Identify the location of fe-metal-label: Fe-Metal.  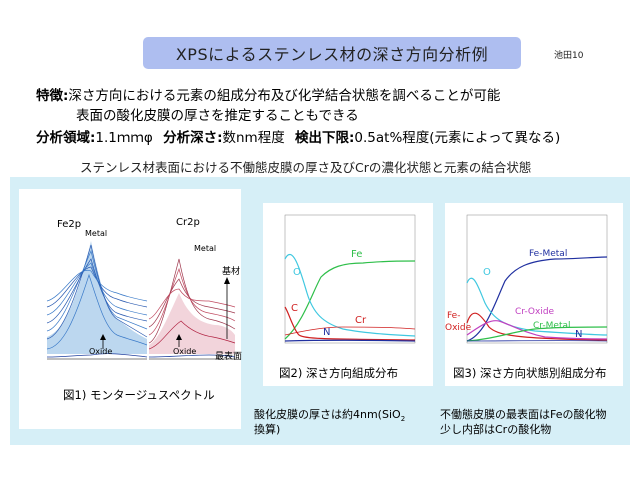
(548, 254).